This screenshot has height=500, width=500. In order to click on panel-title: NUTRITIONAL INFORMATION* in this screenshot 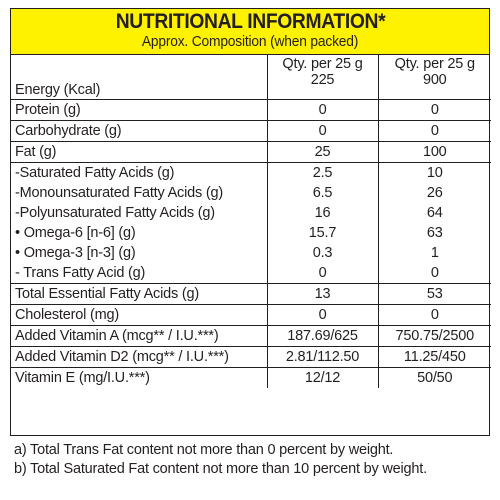, I will do `click(250, 21)`.